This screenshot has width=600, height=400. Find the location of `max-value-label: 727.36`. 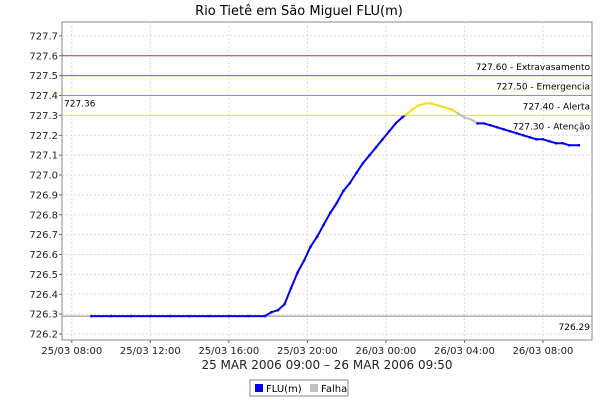

max-value-label: 727.36 is located at coordinates (80, 104).